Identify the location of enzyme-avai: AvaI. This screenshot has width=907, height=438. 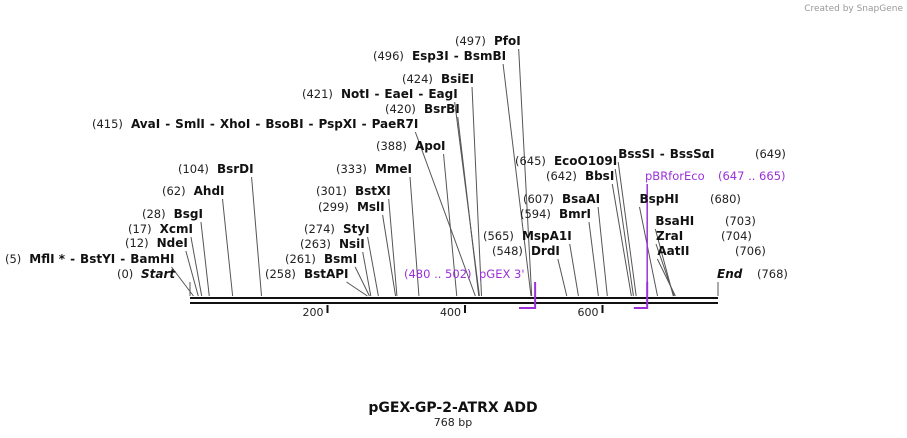
(145, 124).